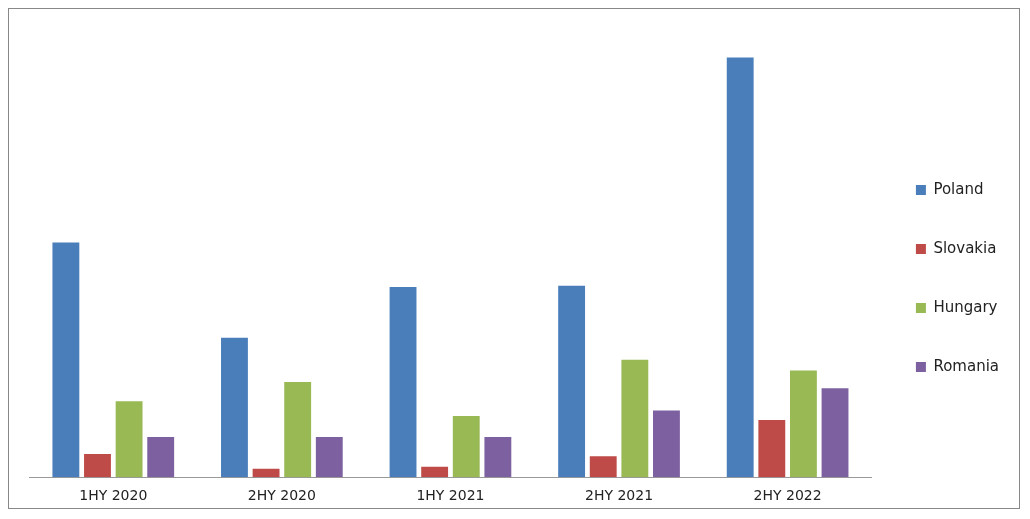 This screenshot has height=519, width=1030. What do you see at coordinates (450, 495) in the screenshot?
I see `x-tick-label: 1HY 2021` at bounding box center [450, 495].